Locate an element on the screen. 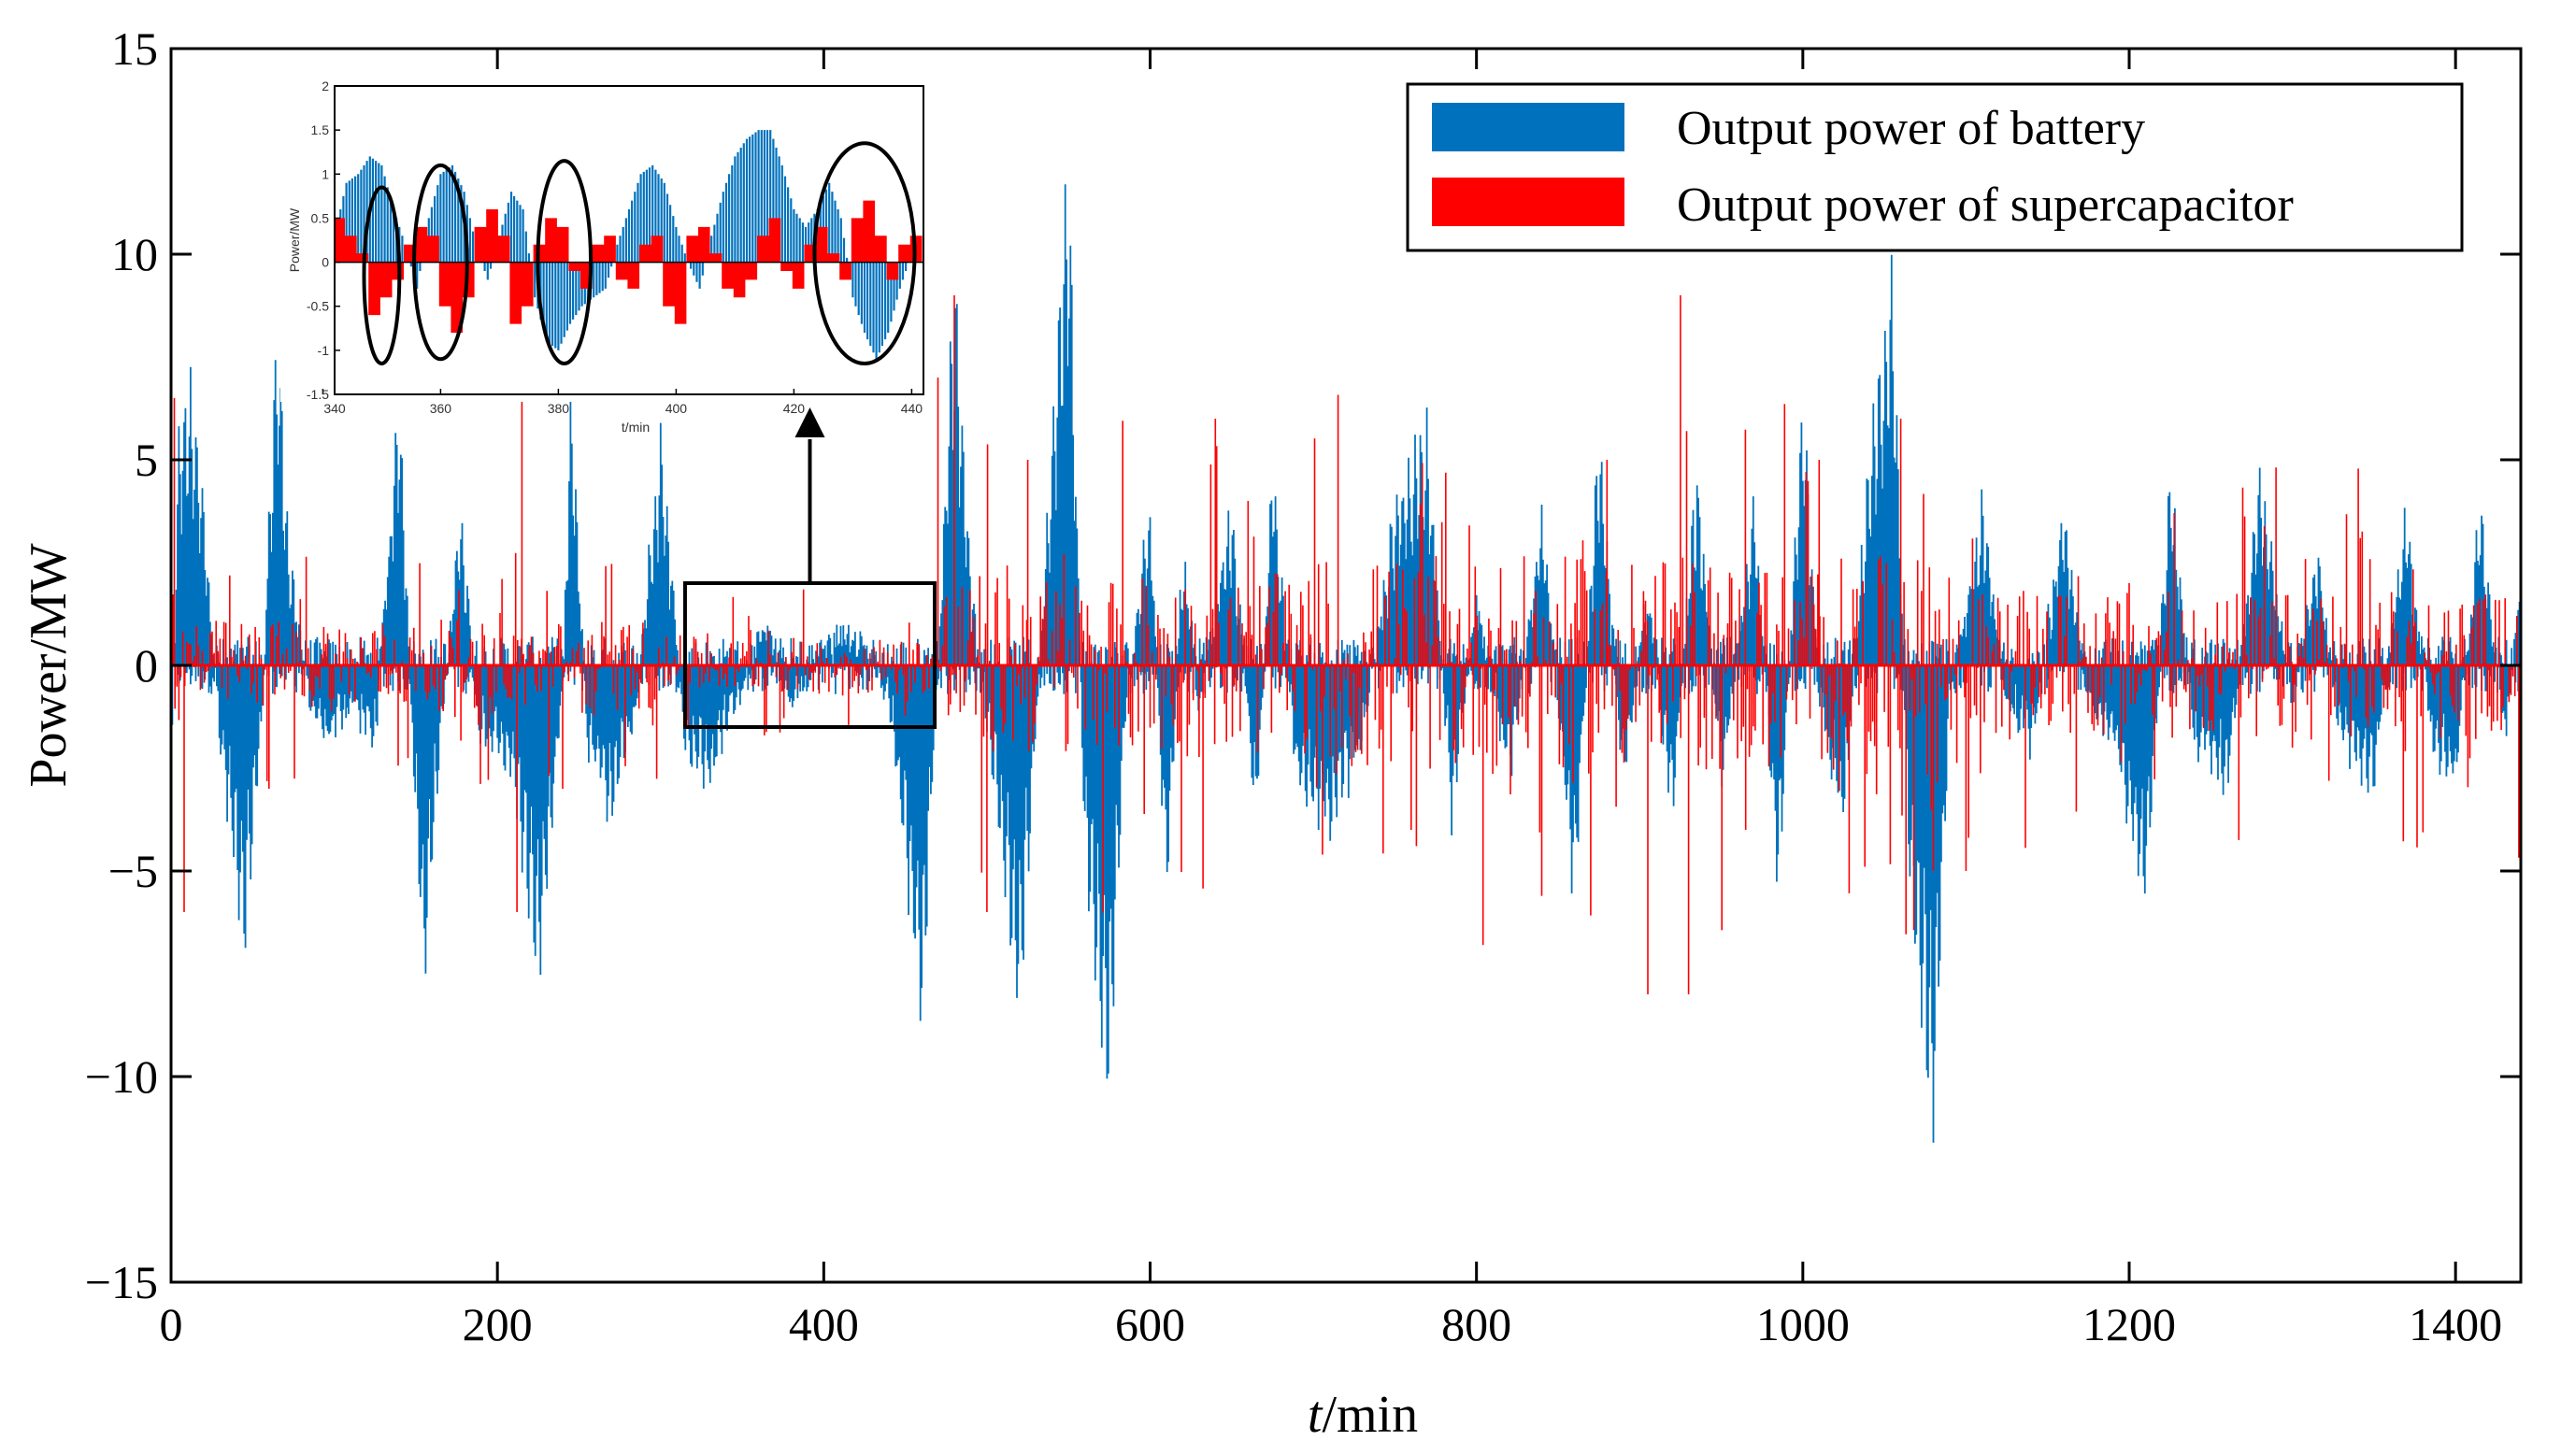 Image resolution: width=2561 pixels, height=1456 pixels. inset-x-tick-label: 440 is located at coordinates (912, 408).